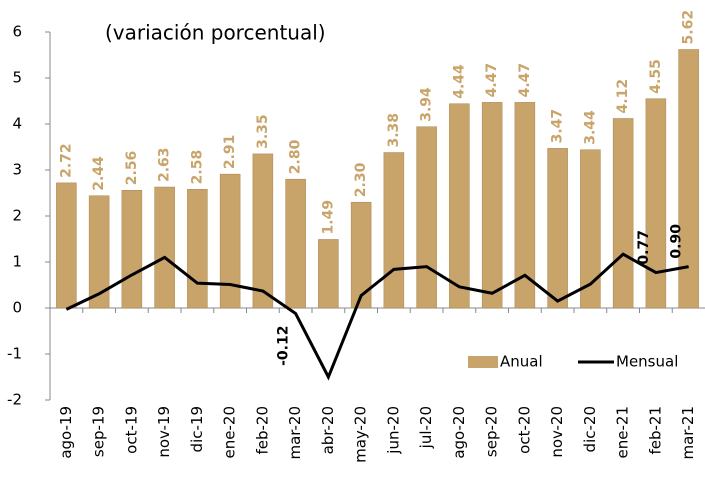 Image resolution: width=705 pixels, height=477 pixels. I want to click on x-tick-label: ago-19, so click(66, 432).